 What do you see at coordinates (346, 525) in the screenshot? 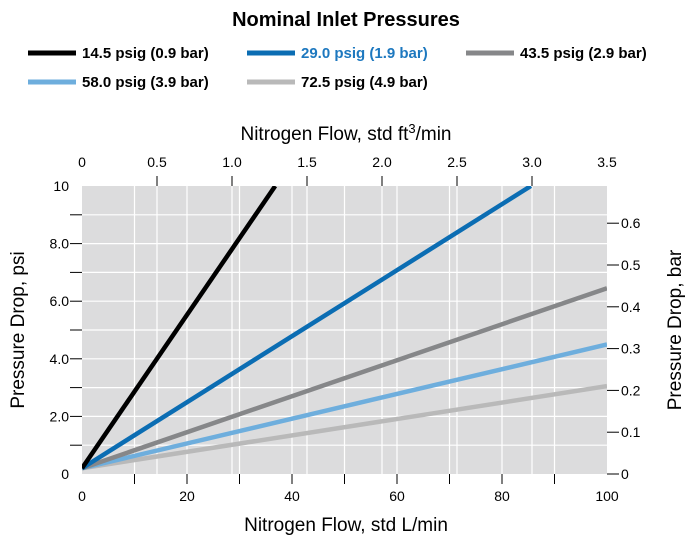
I see `x-axis-label: Nitrogen Flow, std L/min` at bounding box center [346, 525].